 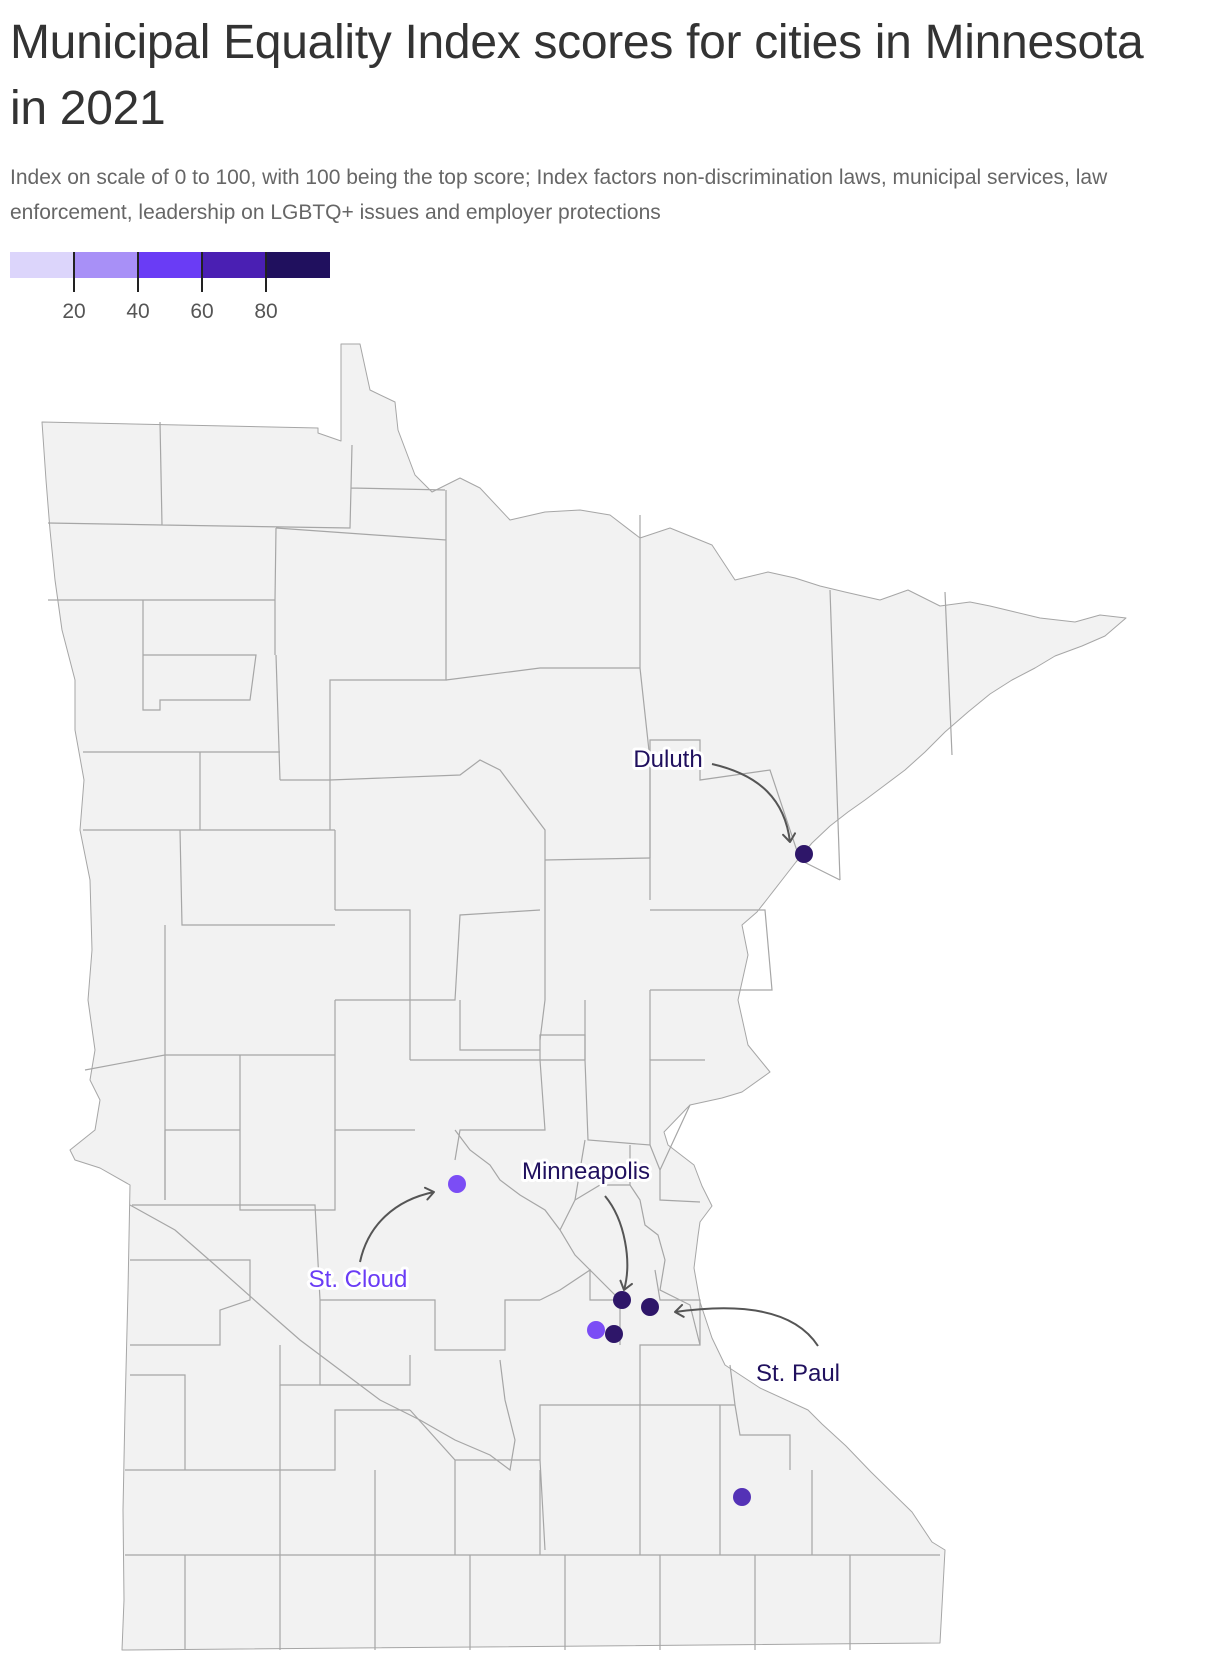 What do you see at coordinates (650, 1307) in the screenshot?
I see `city-dot-st-paul` at bounding box center [650, 1307].